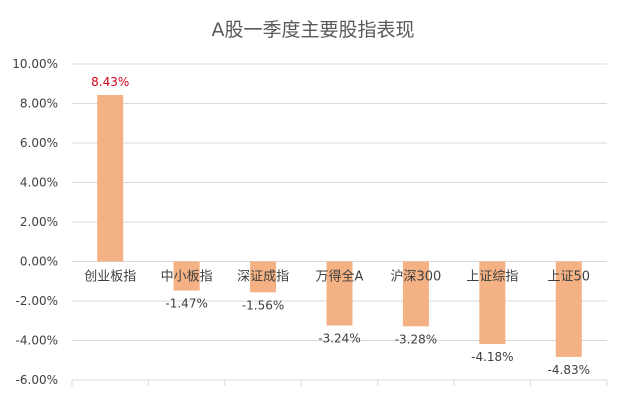 The image size is (627, 401). I want to click on data-label: -4.18%, so click(492, 357).